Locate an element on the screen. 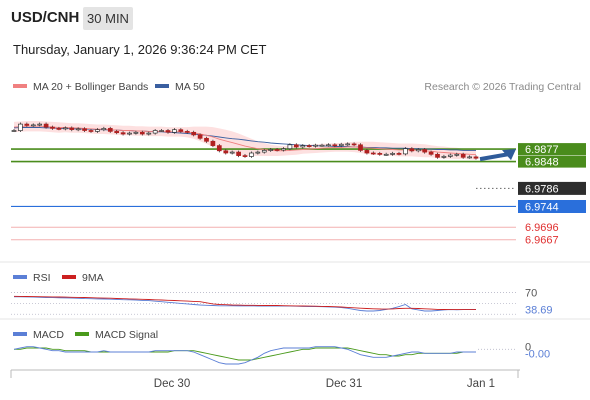  macd-legend-label: MACD is located at coordinates (48, 335).